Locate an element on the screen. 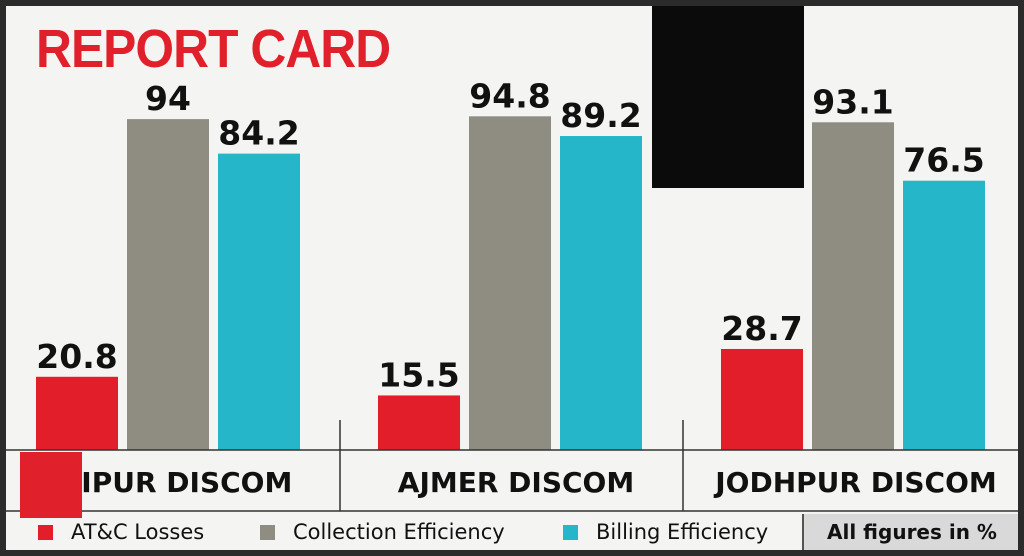 This screenshot has height=556, width=1024. category-label-jaipur-discom: AIPUR DISCOM is located at coordinates (176, 482).